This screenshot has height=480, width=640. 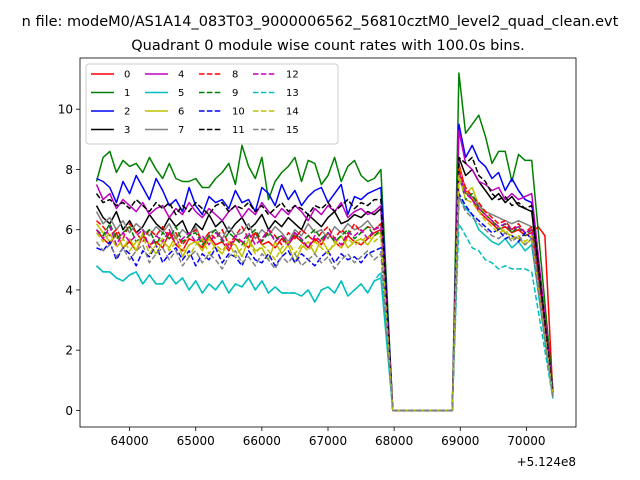 I want to click on legend-label-8: 8, so click(x=235, y=75).